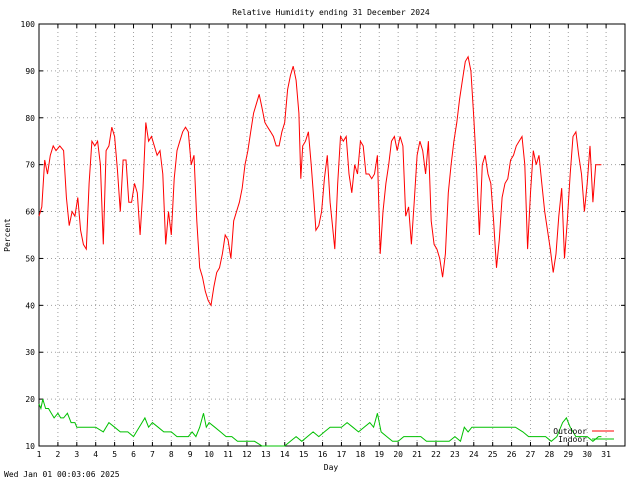  I want to click on x-tick-label: 10, so click(209, 454).